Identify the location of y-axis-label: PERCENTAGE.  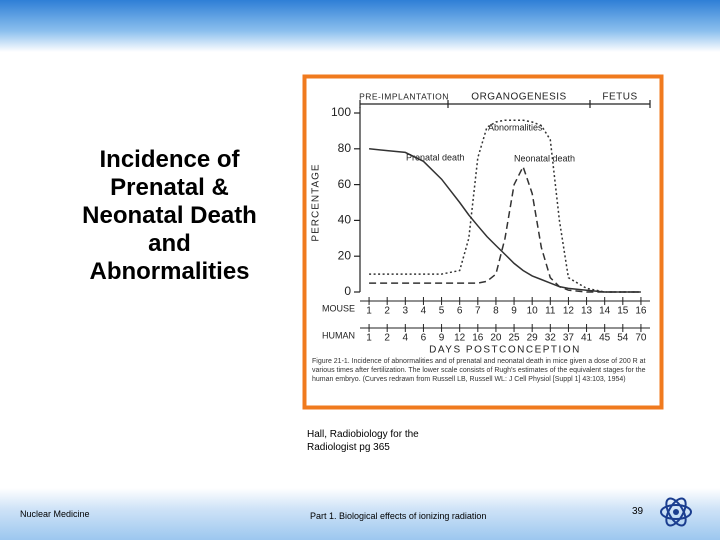
(316, 202).